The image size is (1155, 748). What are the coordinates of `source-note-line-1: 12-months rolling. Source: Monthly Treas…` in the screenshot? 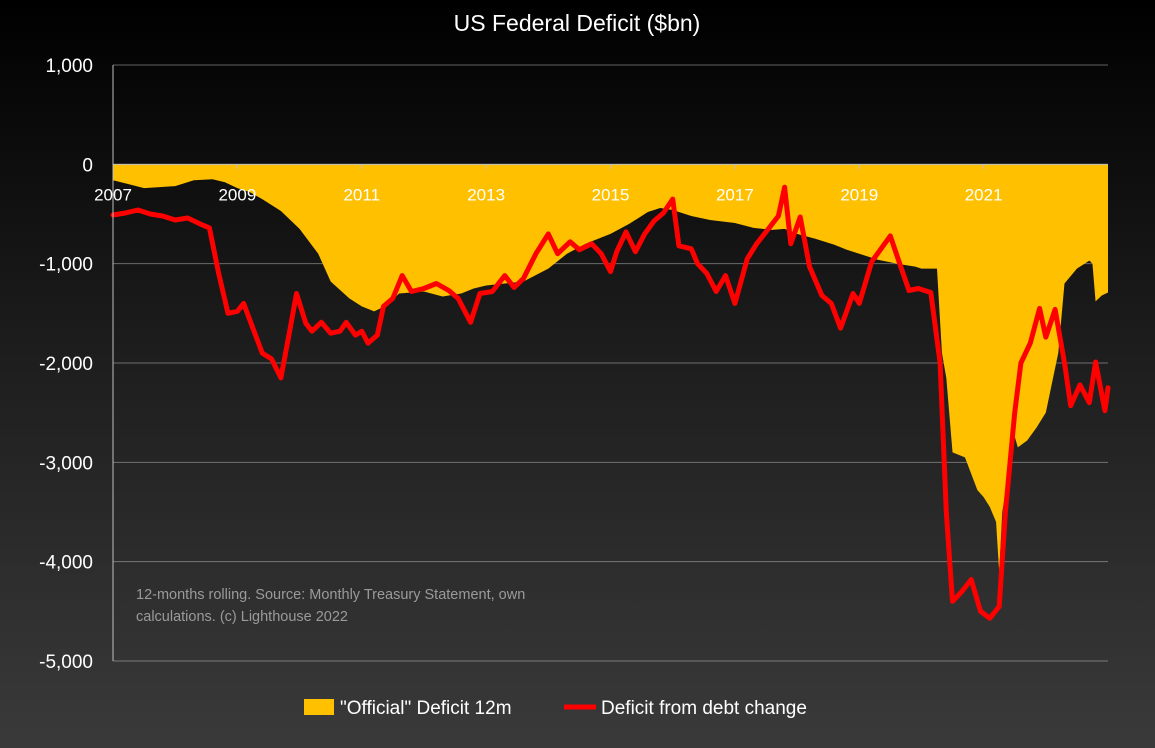 It's located at (330, 595).